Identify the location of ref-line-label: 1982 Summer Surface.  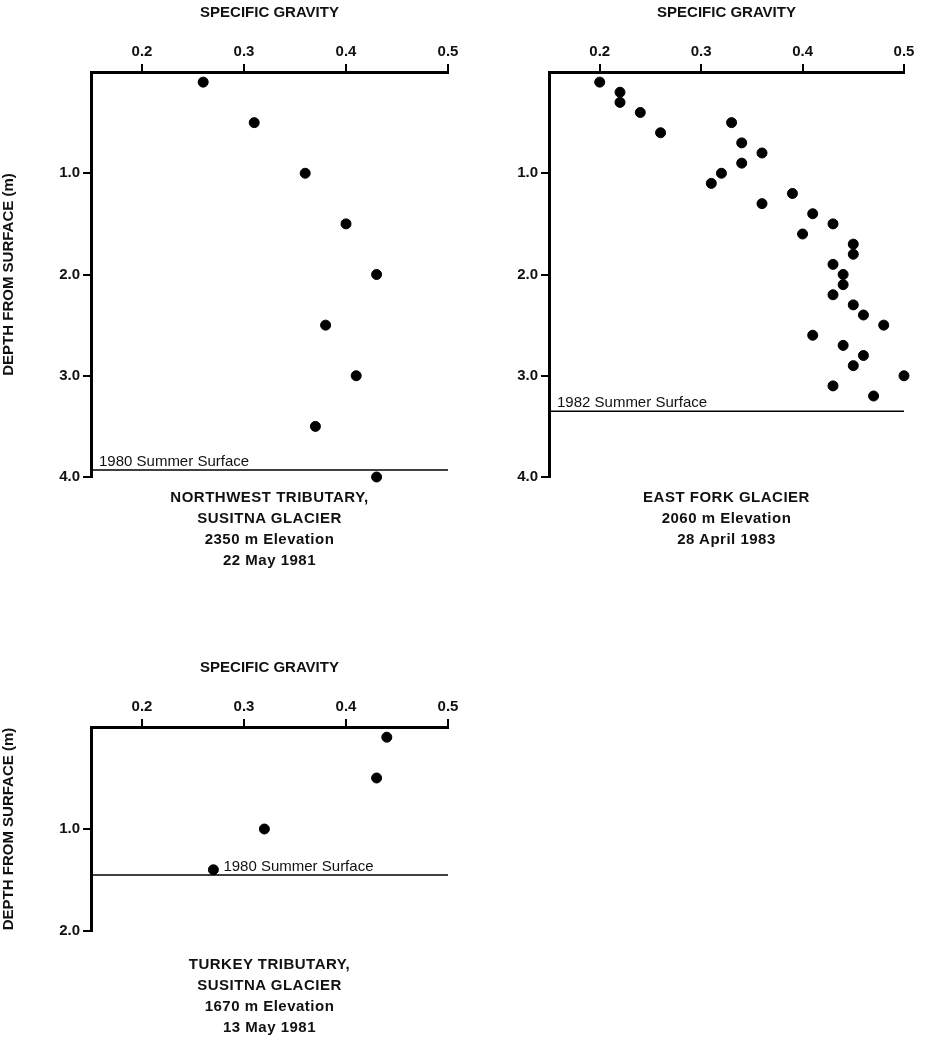
(632, 402).